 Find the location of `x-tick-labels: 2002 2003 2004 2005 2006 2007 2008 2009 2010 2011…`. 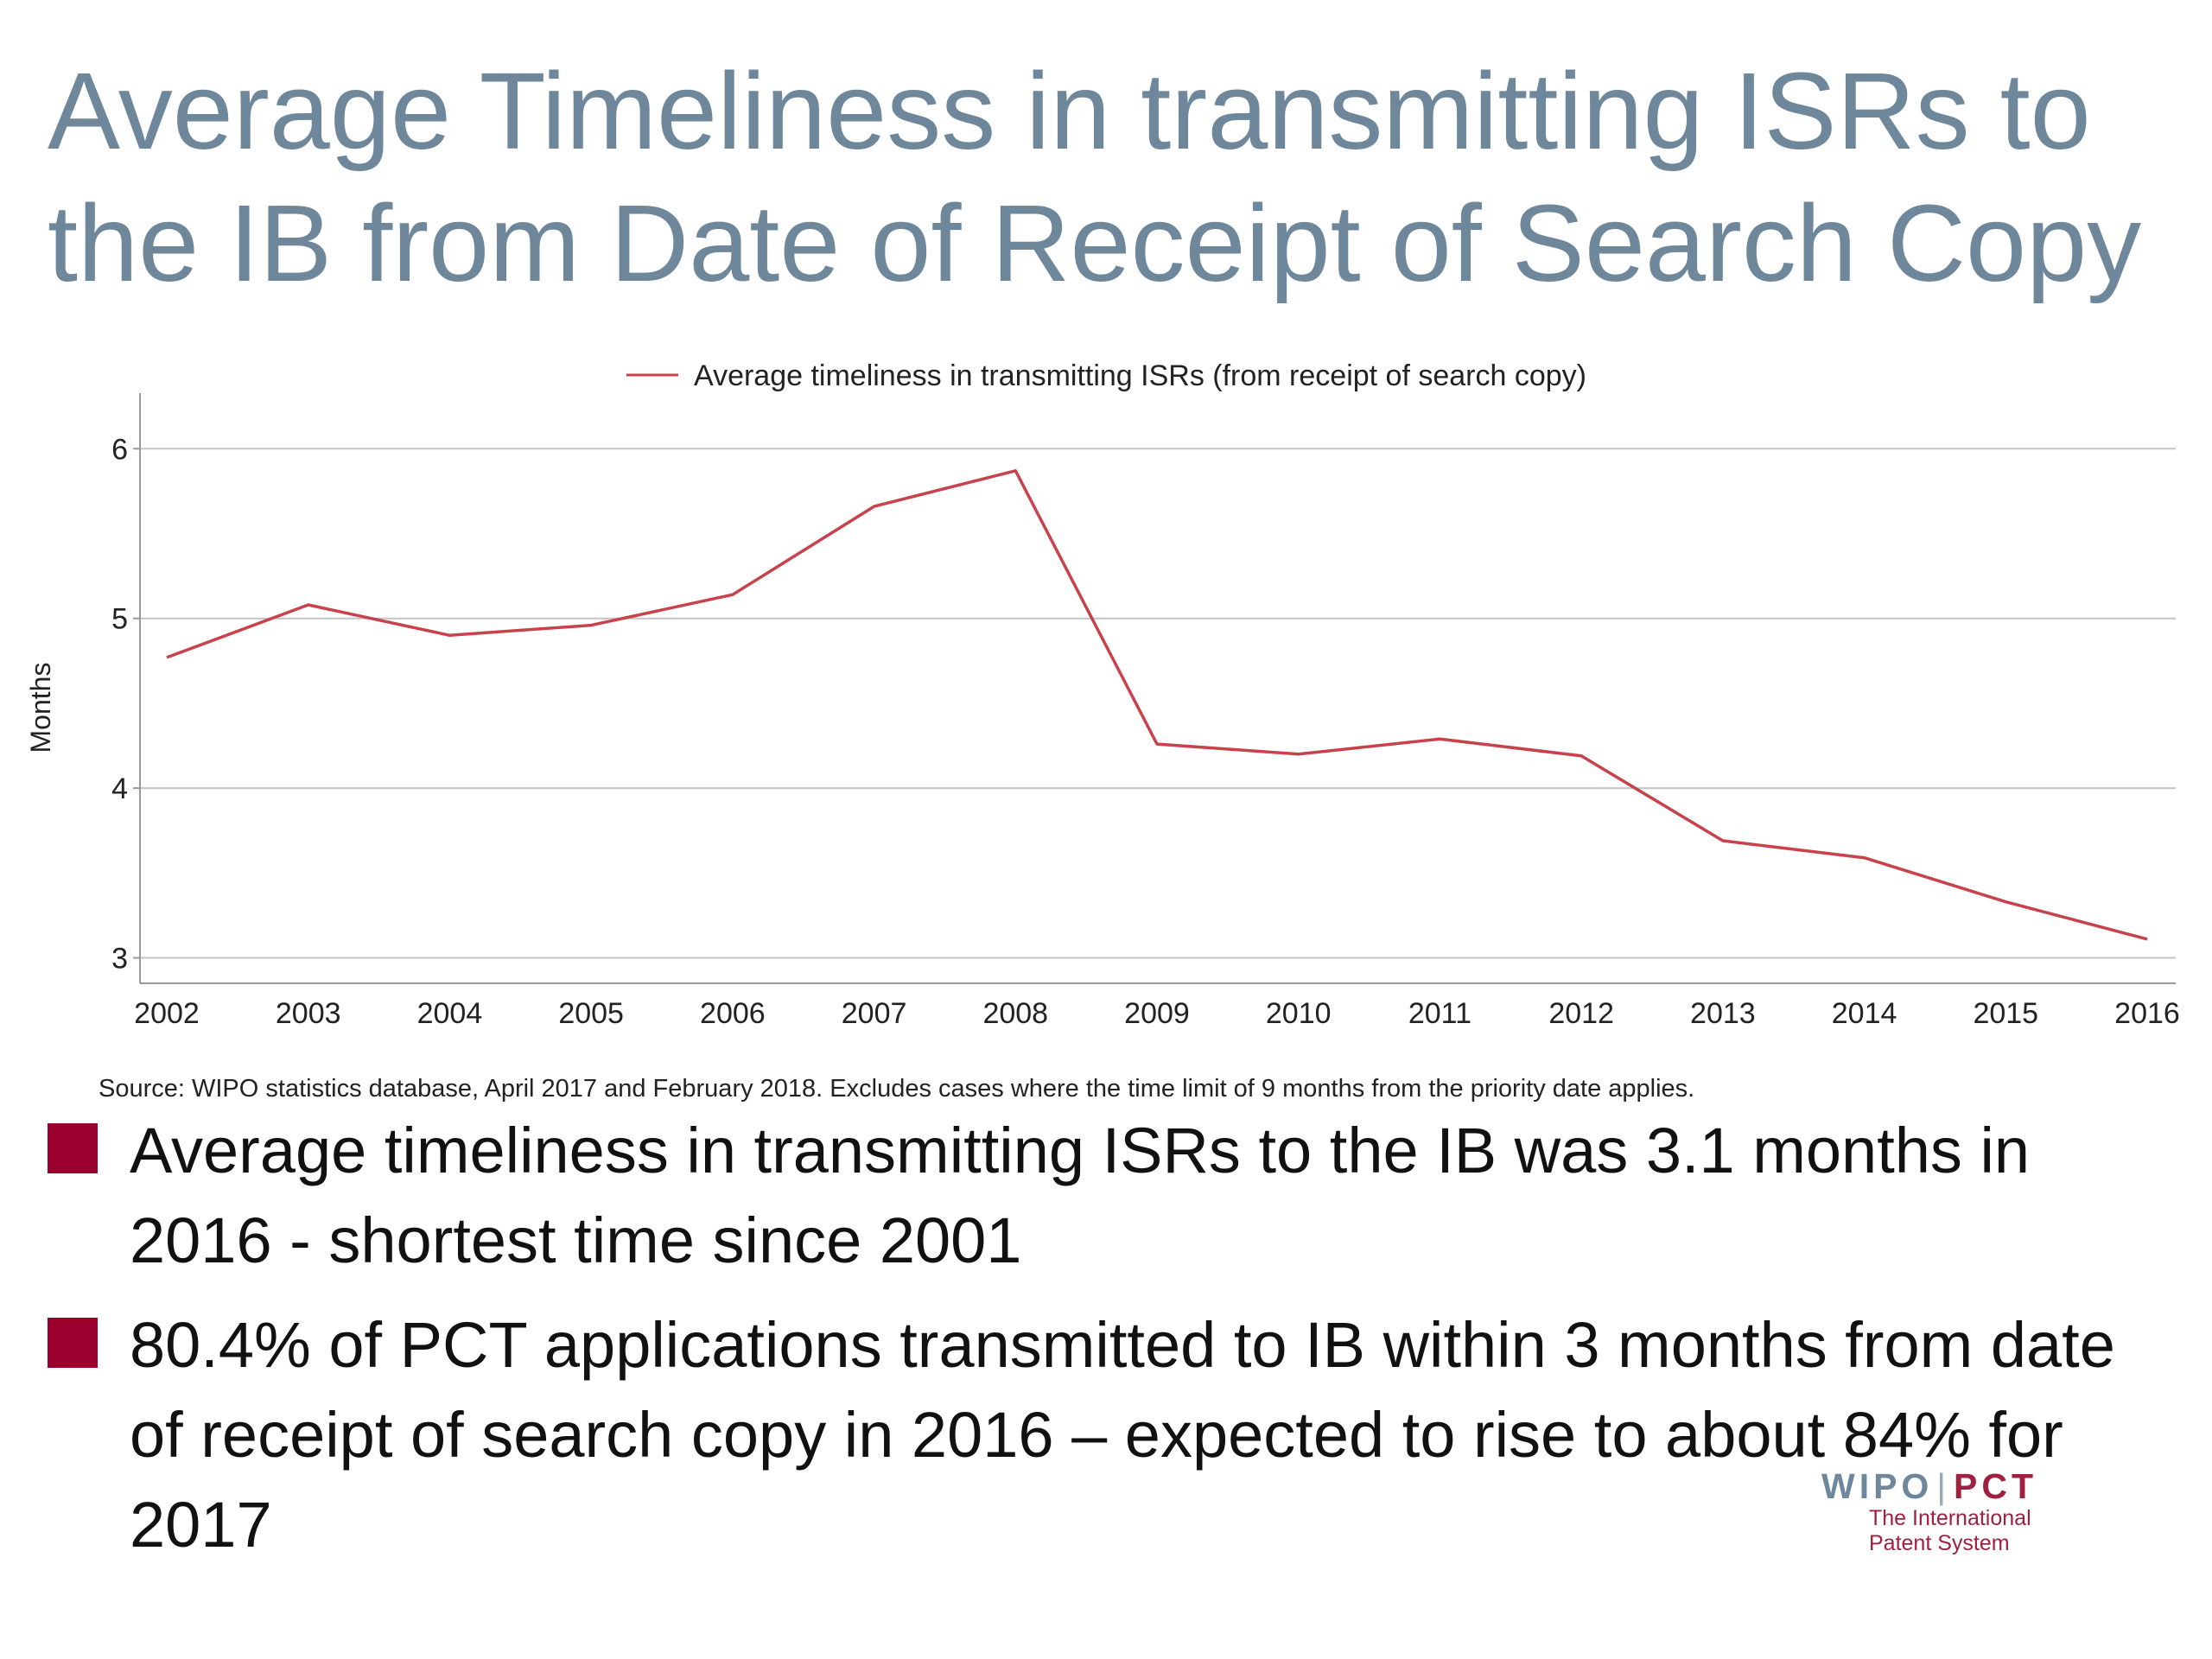

x-tick-labels: 2002 2003 2004 2005 2006 2007 2008 2009 2010 2011… is located at coordinates (1157, 1013).